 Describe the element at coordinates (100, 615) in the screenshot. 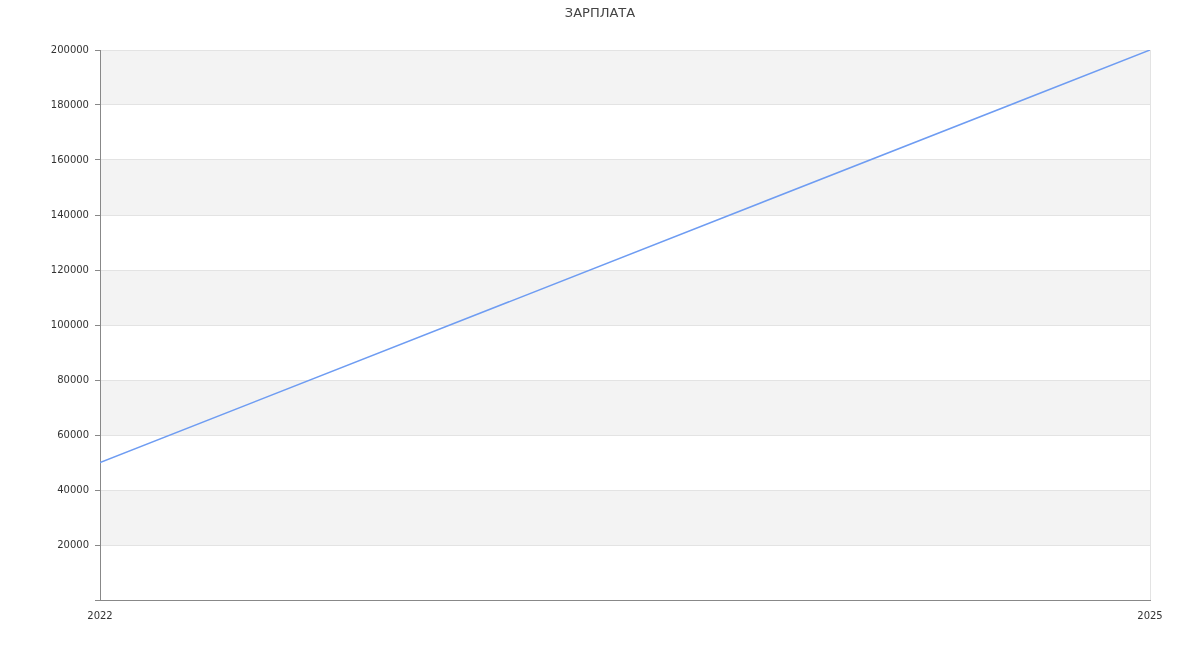

I see `x-tick-label: 2022` at that location.